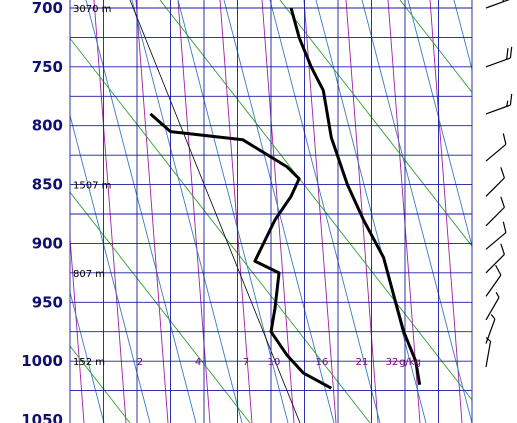 This screenshot has height=423, width=517. I want to click on pressure-tick-label: 1050, so click(42, 417).